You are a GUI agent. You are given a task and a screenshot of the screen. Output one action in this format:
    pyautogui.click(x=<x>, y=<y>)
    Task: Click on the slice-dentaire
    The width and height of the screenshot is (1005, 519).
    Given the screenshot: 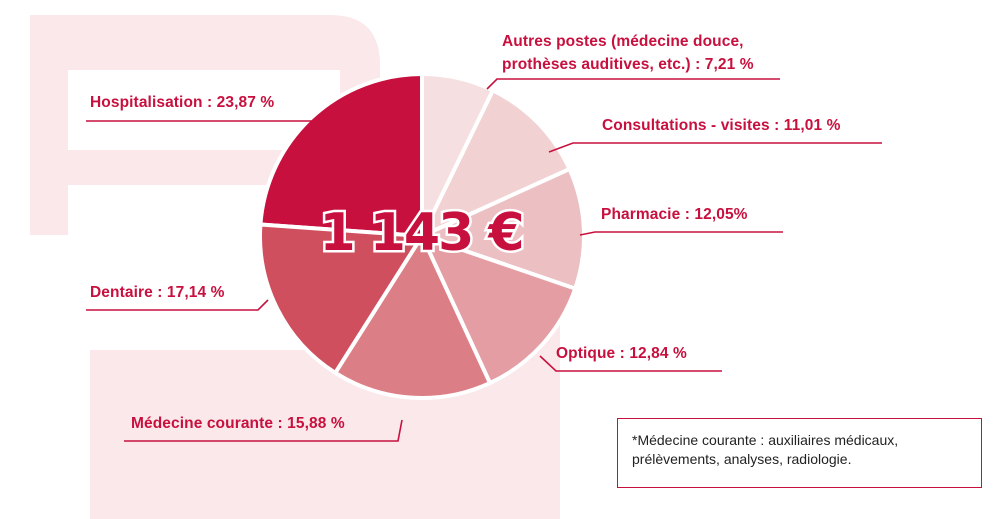 What is the action you would take?
    pyautogui.click(x=341, y=298)
    